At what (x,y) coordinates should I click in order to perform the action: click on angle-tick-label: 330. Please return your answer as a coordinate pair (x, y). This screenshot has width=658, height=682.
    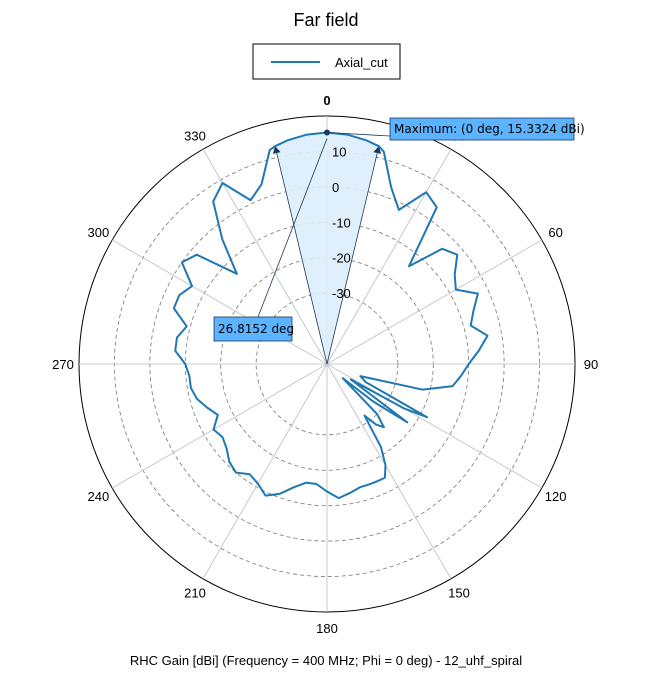
    Looking at the image, I should click on (195, 135).